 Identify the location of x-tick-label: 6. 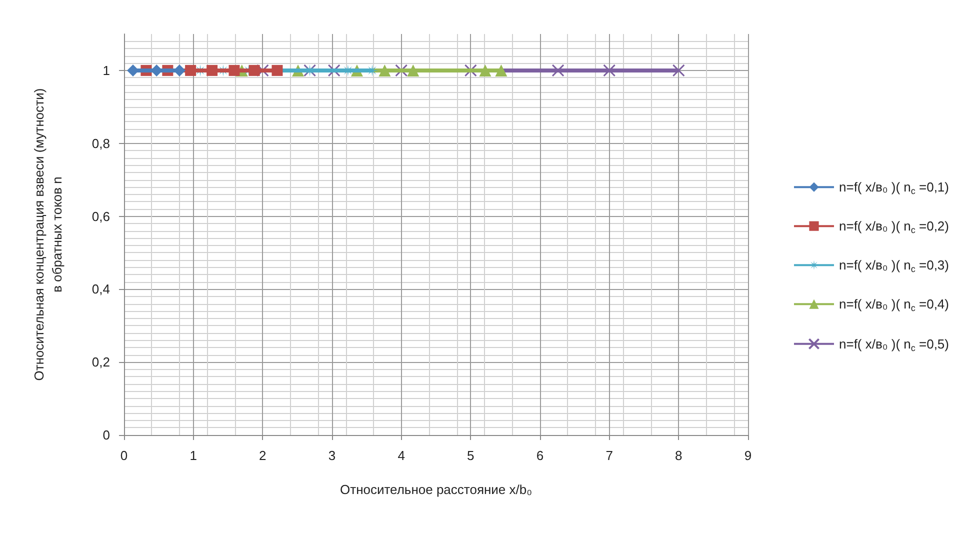
(540, 455).